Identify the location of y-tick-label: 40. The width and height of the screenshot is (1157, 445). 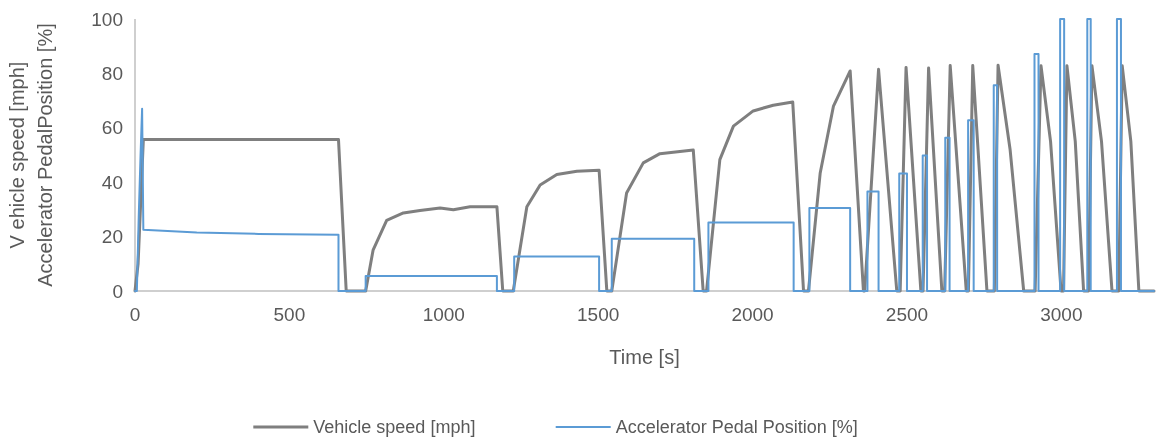
(112, 182).